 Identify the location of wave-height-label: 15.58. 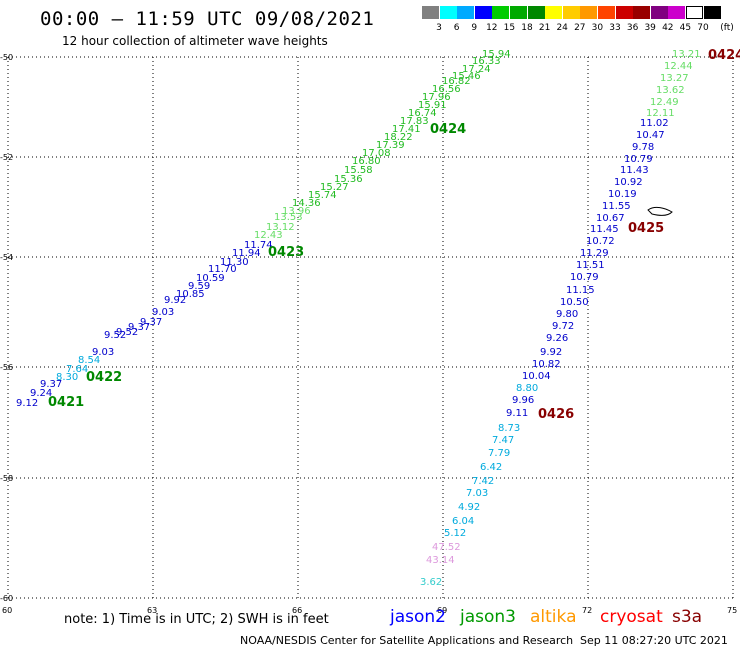
(358, 170).